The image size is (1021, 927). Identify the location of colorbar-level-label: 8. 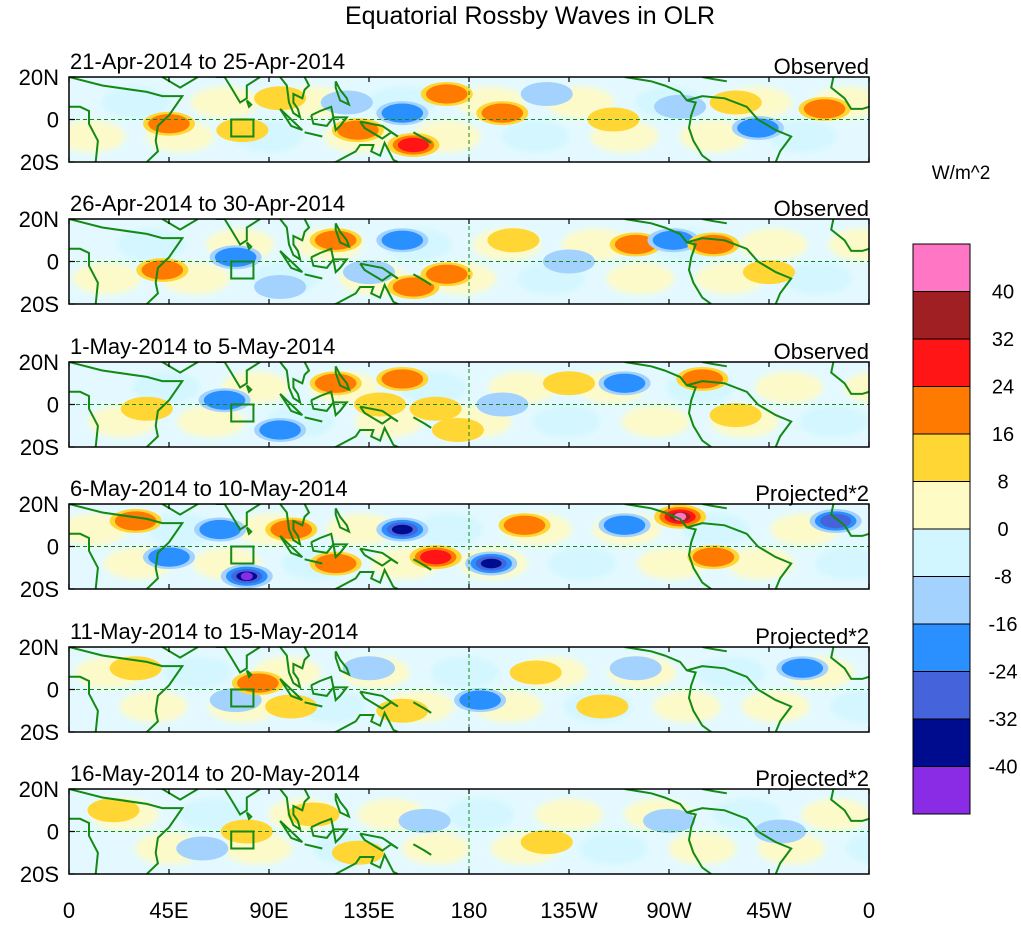
(1002, 483).